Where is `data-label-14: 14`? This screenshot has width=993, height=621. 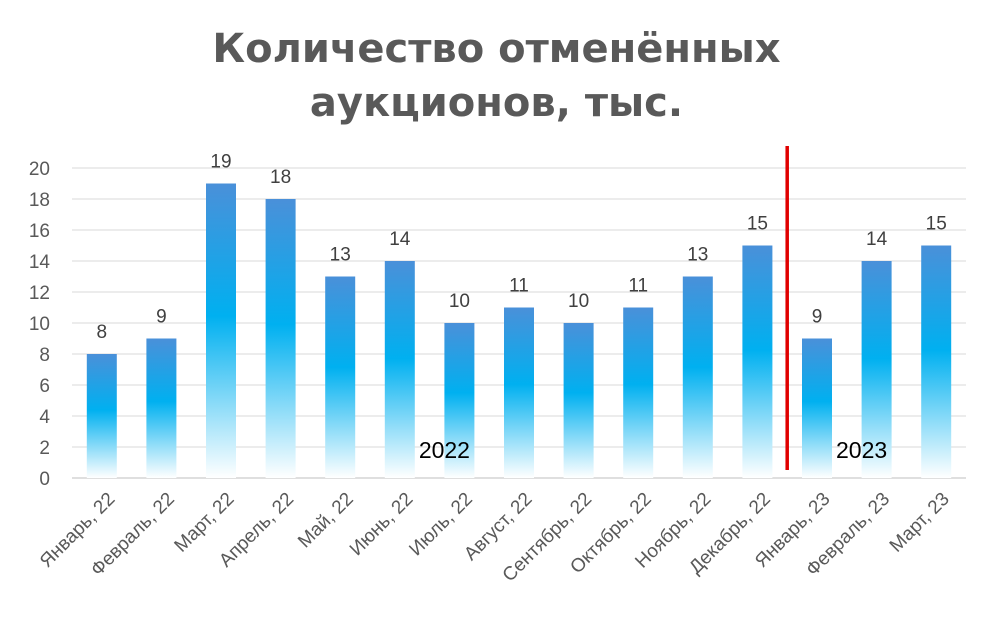
data-label-14: 14 is located at coordinates (877, 239).